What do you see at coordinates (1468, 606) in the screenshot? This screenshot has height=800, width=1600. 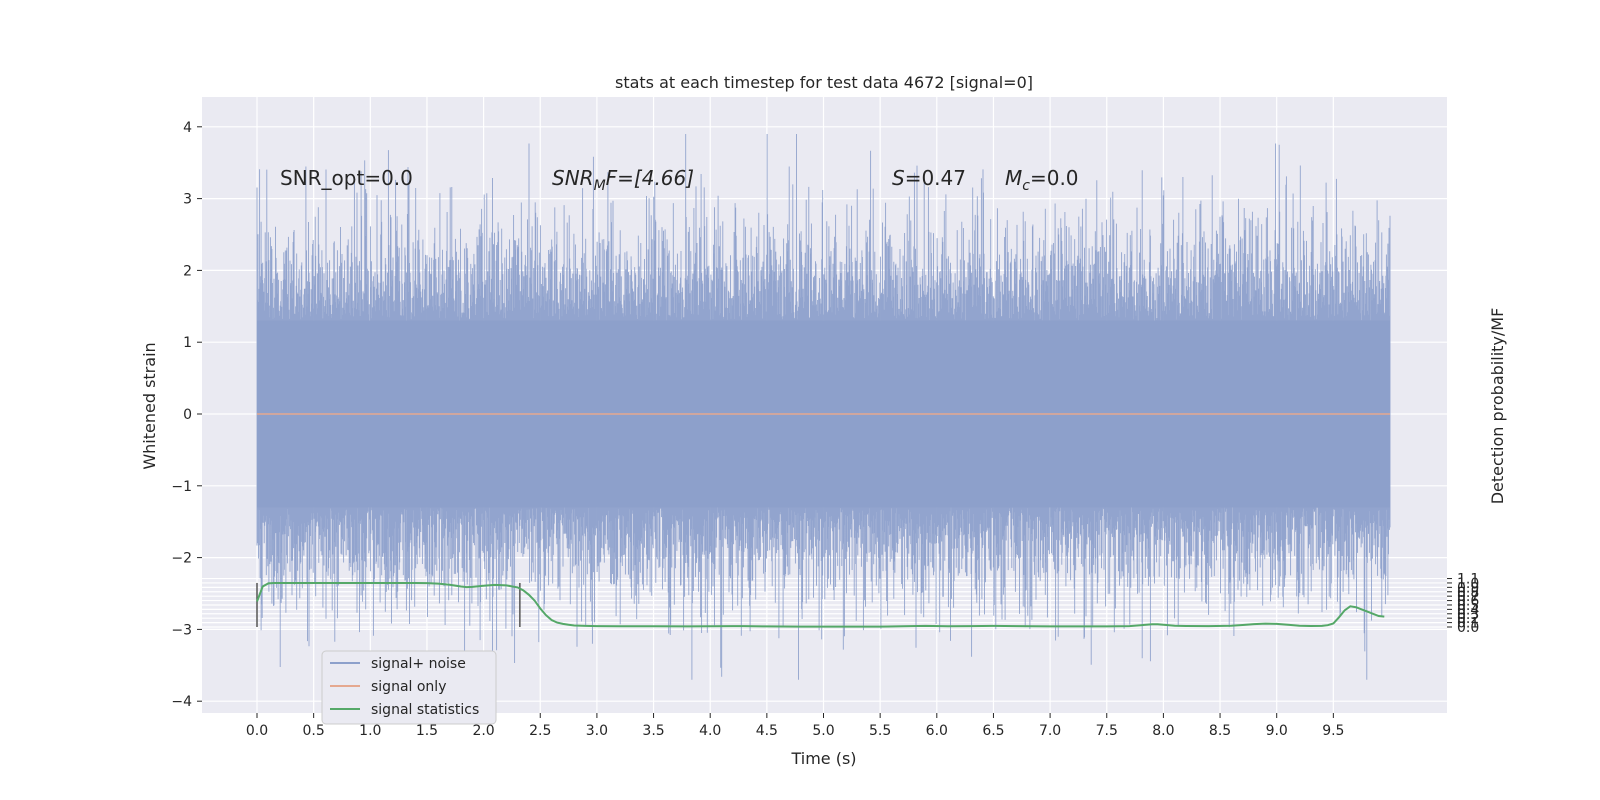 I see `y2-tick-label: 0.5` at bounding box center [1468, 606].